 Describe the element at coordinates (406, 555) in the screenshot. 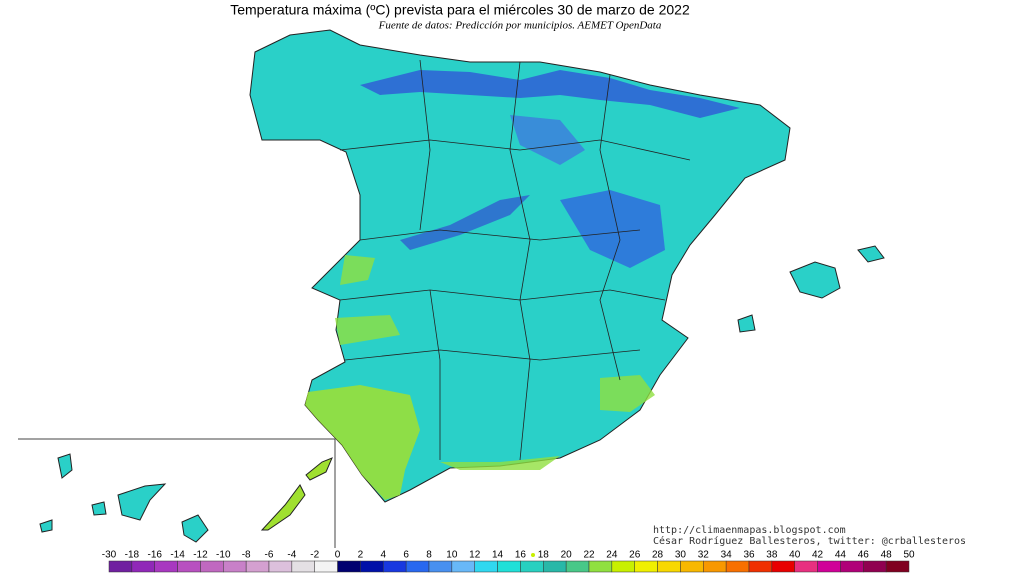

I see `legend-label: 6` at that location.